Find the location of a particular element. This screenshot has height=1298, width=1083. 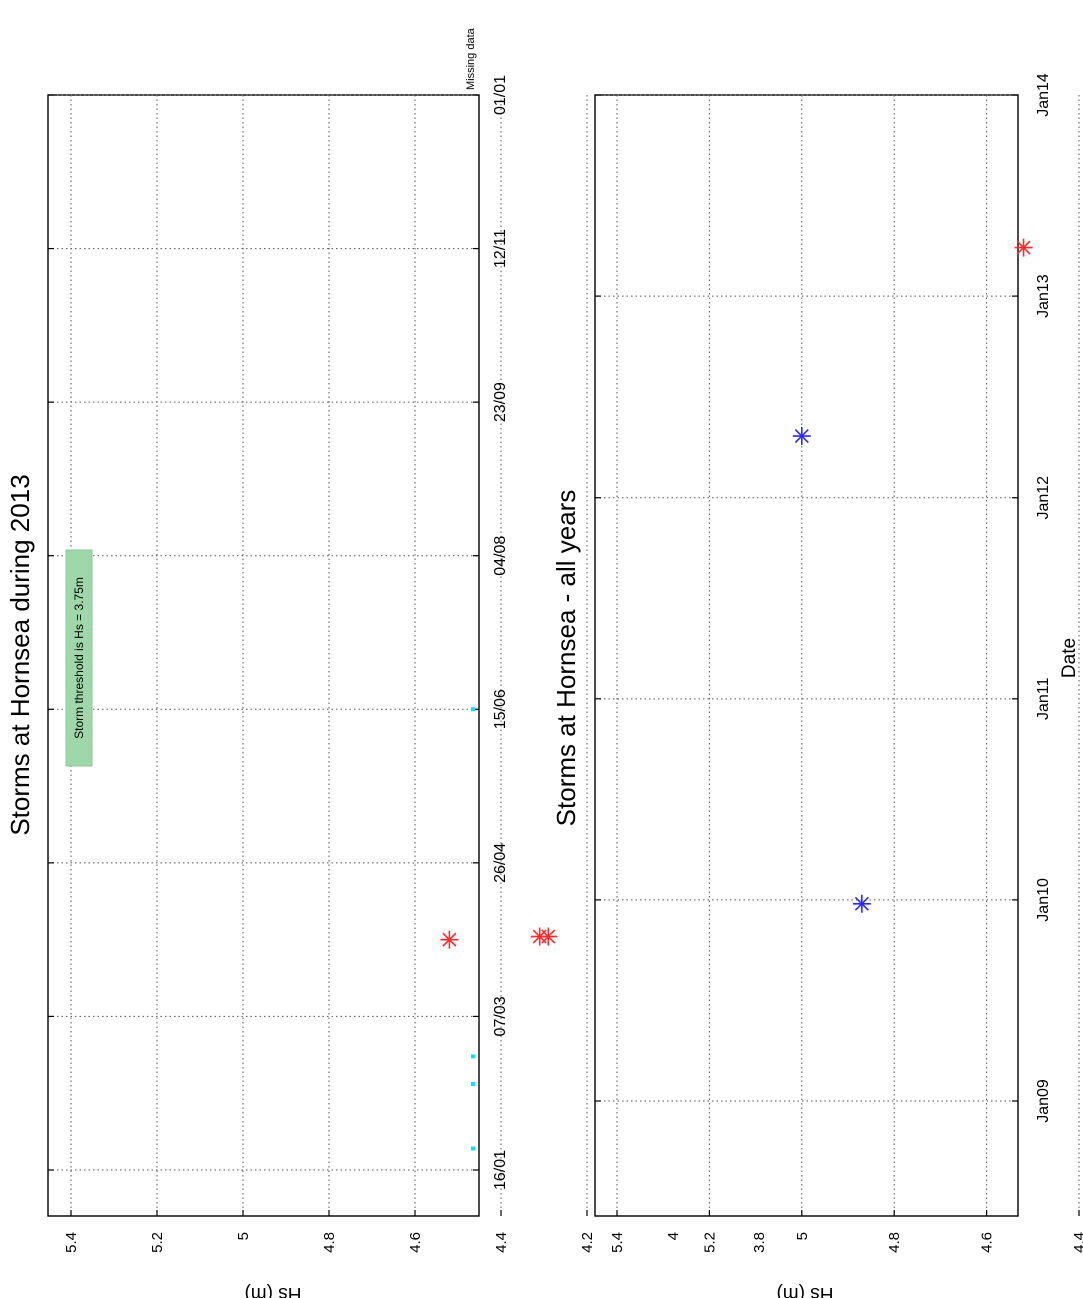

hs-tick-label: 4 is located at coordinates (673, 1236).